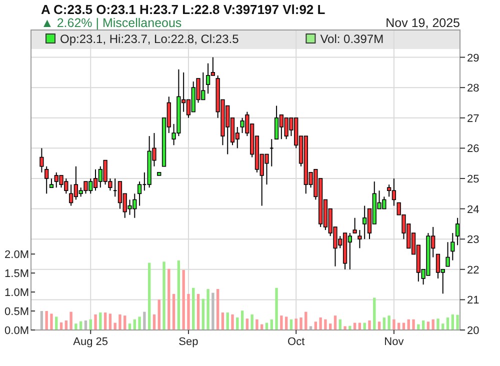 The height and width of the screenshot is (366, 500). Describe the element at coordinates (473, 331) in the screenshot. I see `y-tick-label: 20` at that location.